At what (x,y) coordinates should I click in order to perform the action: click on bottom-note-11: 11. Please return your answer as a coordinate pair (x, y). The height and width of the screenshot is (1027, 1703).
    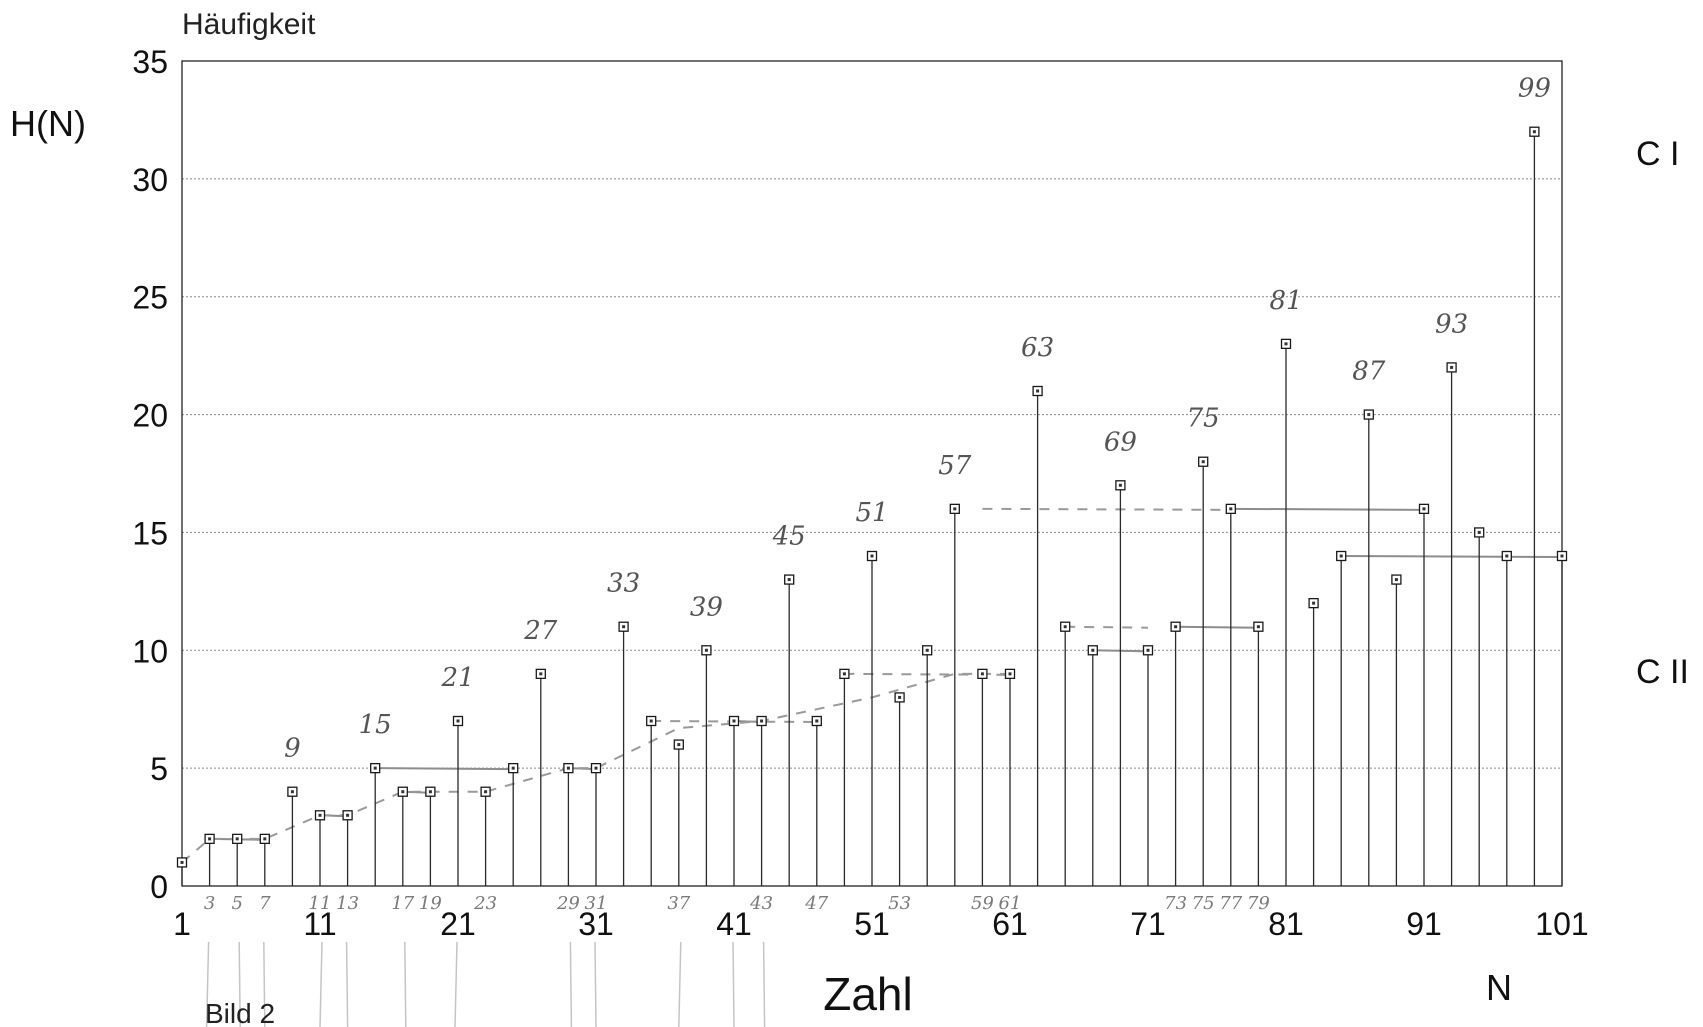
    Looking at the image, I should click on (320, 903).